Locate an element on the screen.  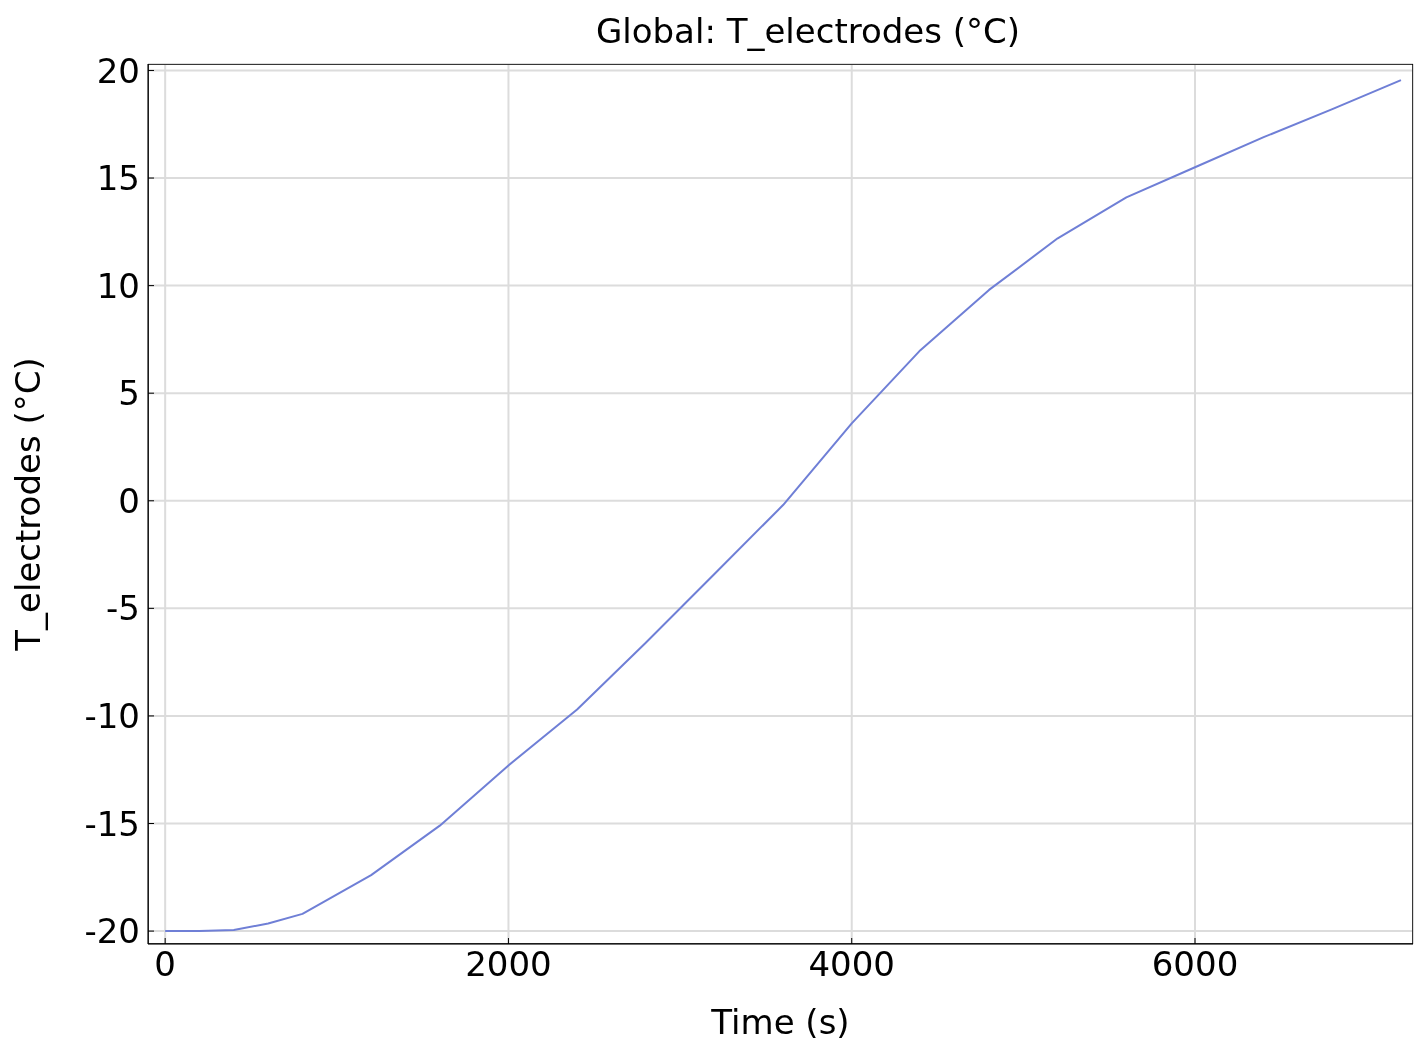
y-axis-title: T_electrodes (°C) is located at coordinates (28, 504).